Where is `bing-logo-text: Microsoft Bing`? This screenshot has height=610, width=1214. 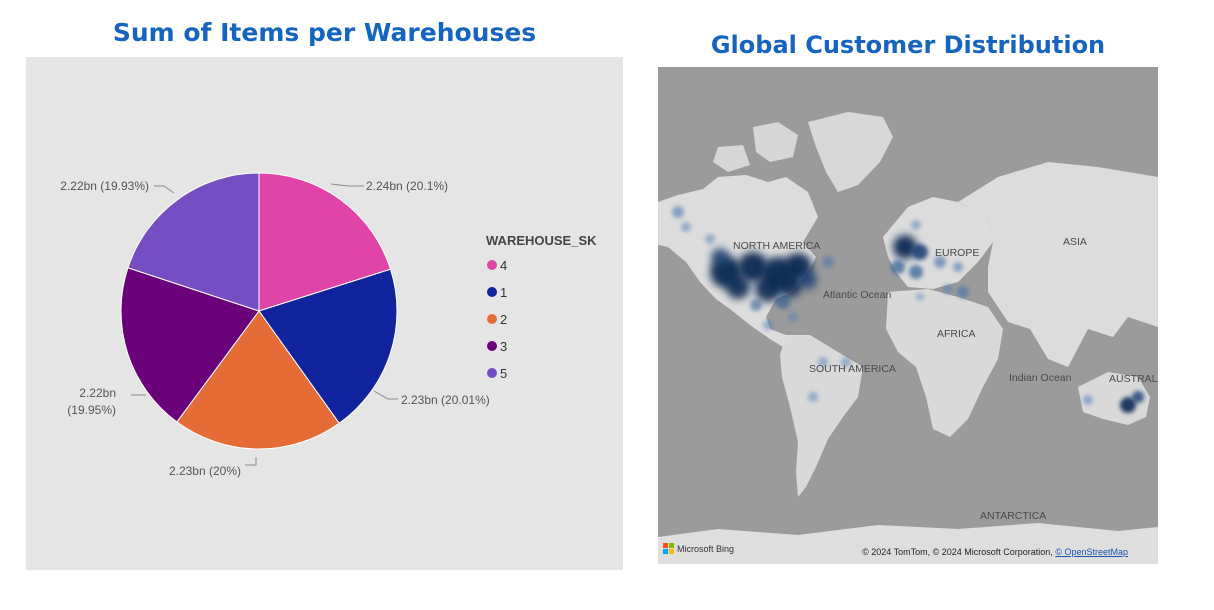 bing-logo-text: Microsoft Bing is located at coordinates (706, 548).